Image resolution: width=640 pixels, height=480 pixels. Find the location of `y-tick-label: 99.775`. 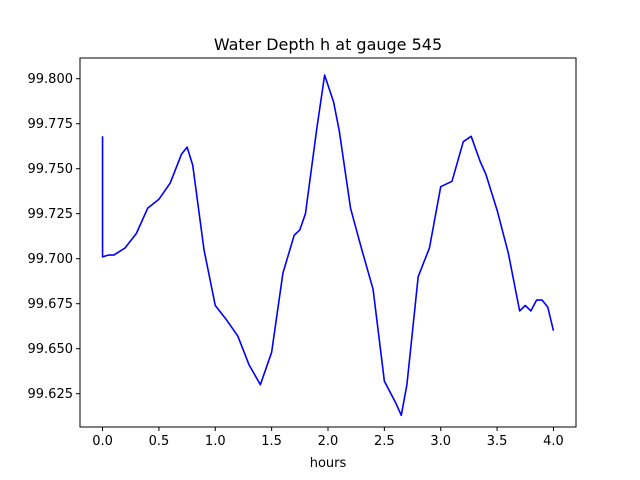

y-tick-label: 99.775 is located at coordinates (51, 124).